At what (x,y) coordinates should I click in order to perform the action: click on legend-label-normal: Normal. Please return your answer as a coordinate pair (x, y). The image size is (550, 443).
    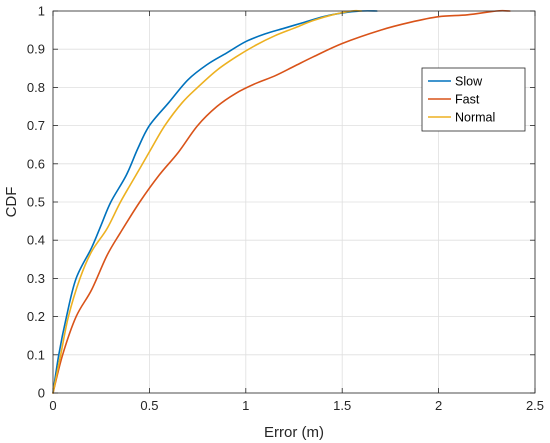
    Looking at the image, I should click on (475, 118).